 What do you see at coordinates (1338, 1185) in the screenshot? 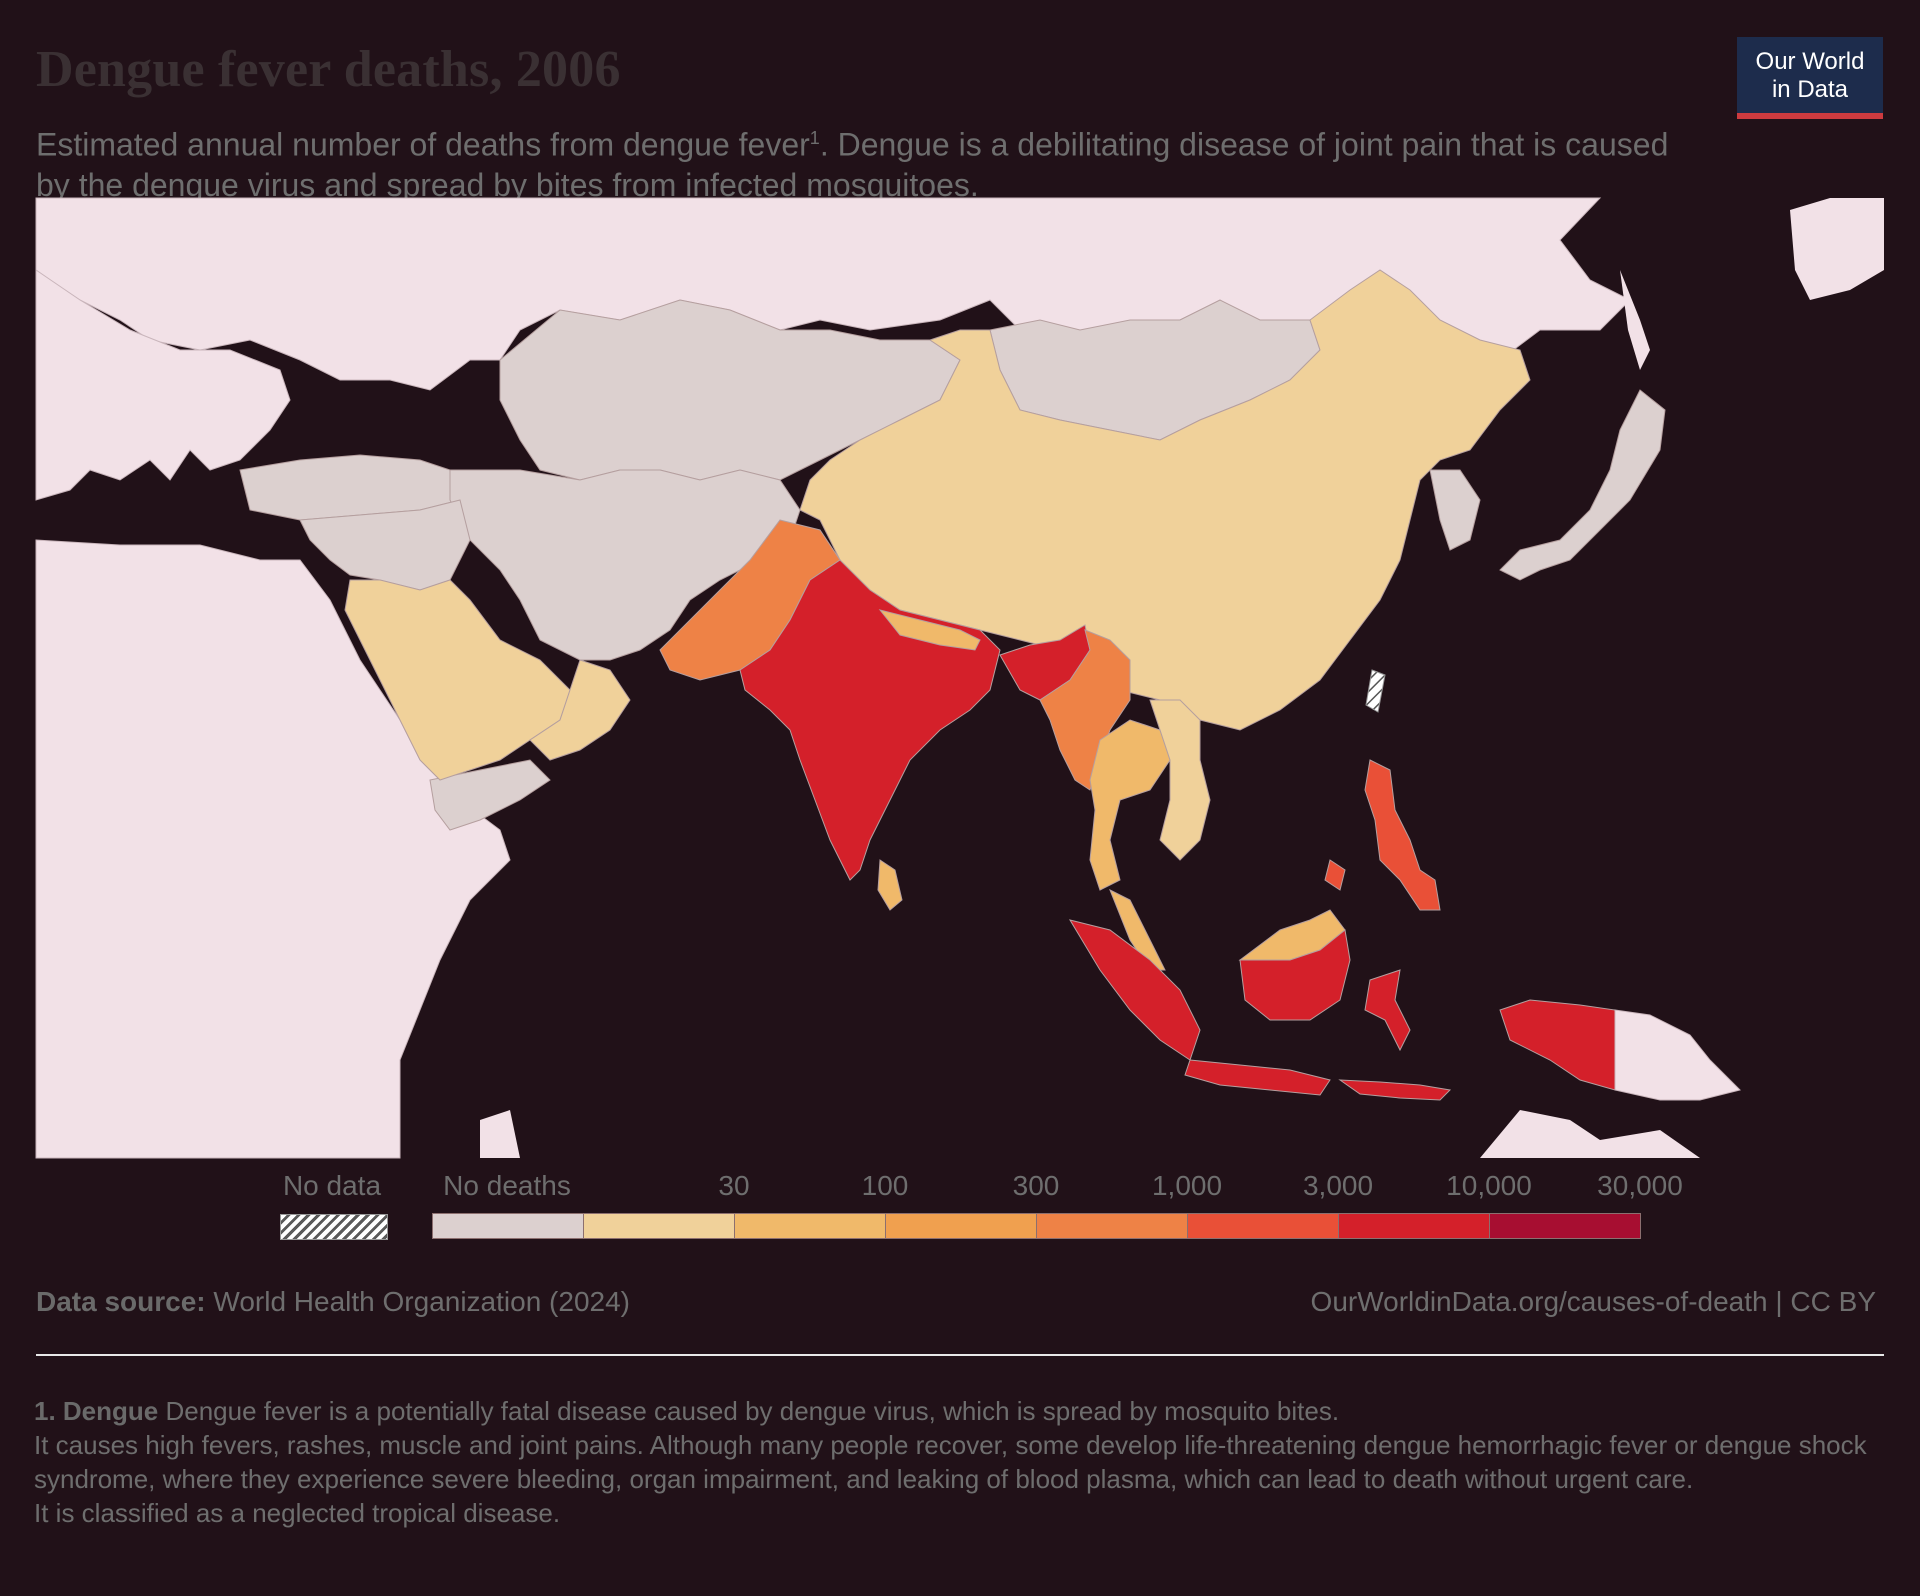
I see `legend-tick-label: 3,000` at bounding box center [1338, 1185].